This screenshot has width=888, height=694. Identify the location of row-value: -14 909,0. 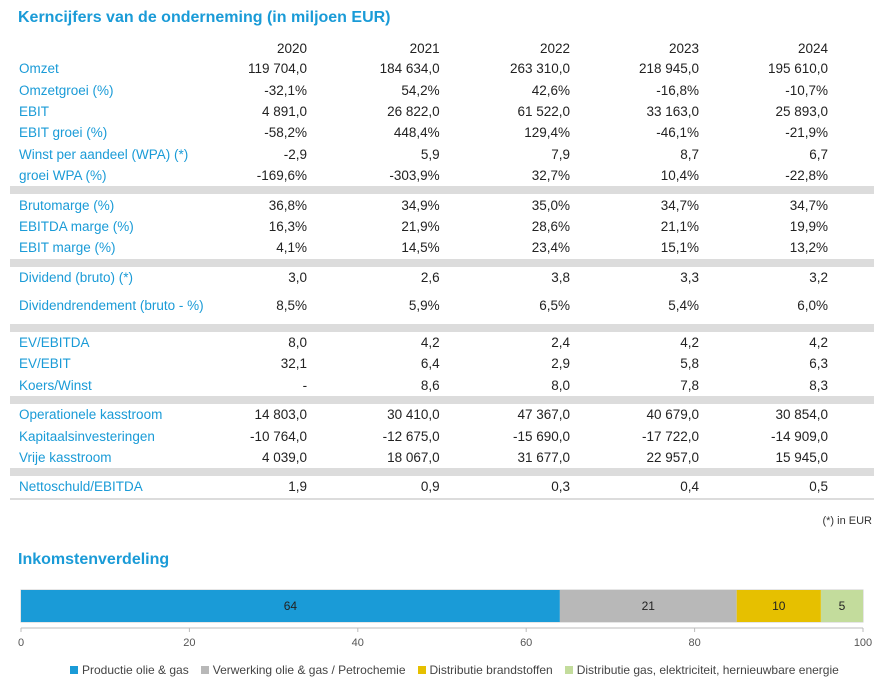
(799, 436).